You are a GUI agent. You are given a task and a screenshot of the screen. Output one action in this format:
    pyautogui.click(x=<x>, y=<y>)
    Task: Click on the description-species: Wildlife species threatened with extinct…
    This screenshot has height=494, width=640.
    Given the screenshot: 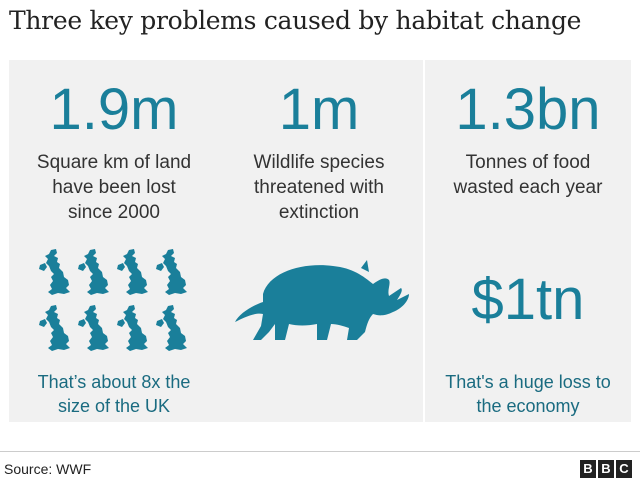 What is the action you would take?
    pyautogui.click(x=319, y=187)
    